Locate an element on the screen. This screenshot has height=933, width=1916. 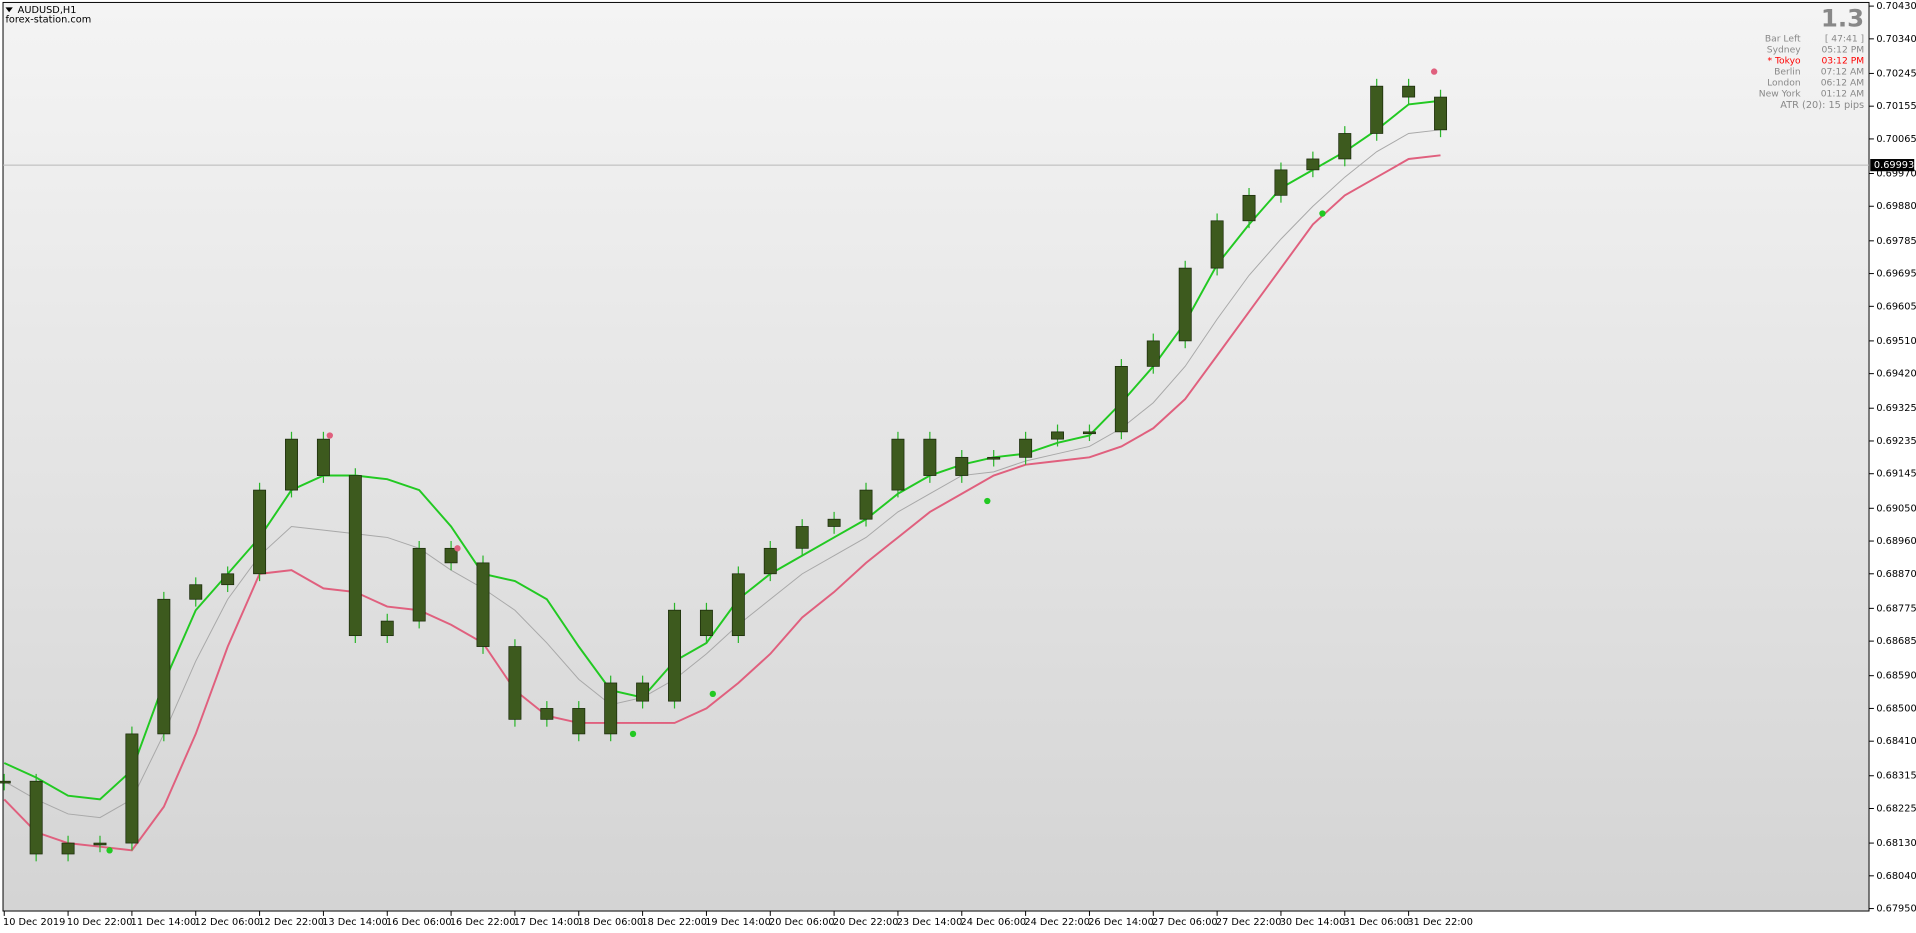
x-tick-label: 10 Dec 2019 is located at coordinates (34, 922).